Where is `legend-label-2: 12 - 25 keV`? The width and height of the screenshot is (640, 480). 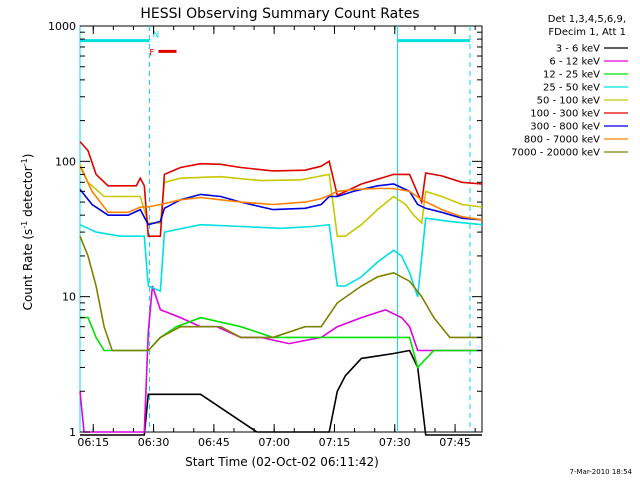 legend-label-2: 12 - 25 keV is located at coordinates (571, 75).